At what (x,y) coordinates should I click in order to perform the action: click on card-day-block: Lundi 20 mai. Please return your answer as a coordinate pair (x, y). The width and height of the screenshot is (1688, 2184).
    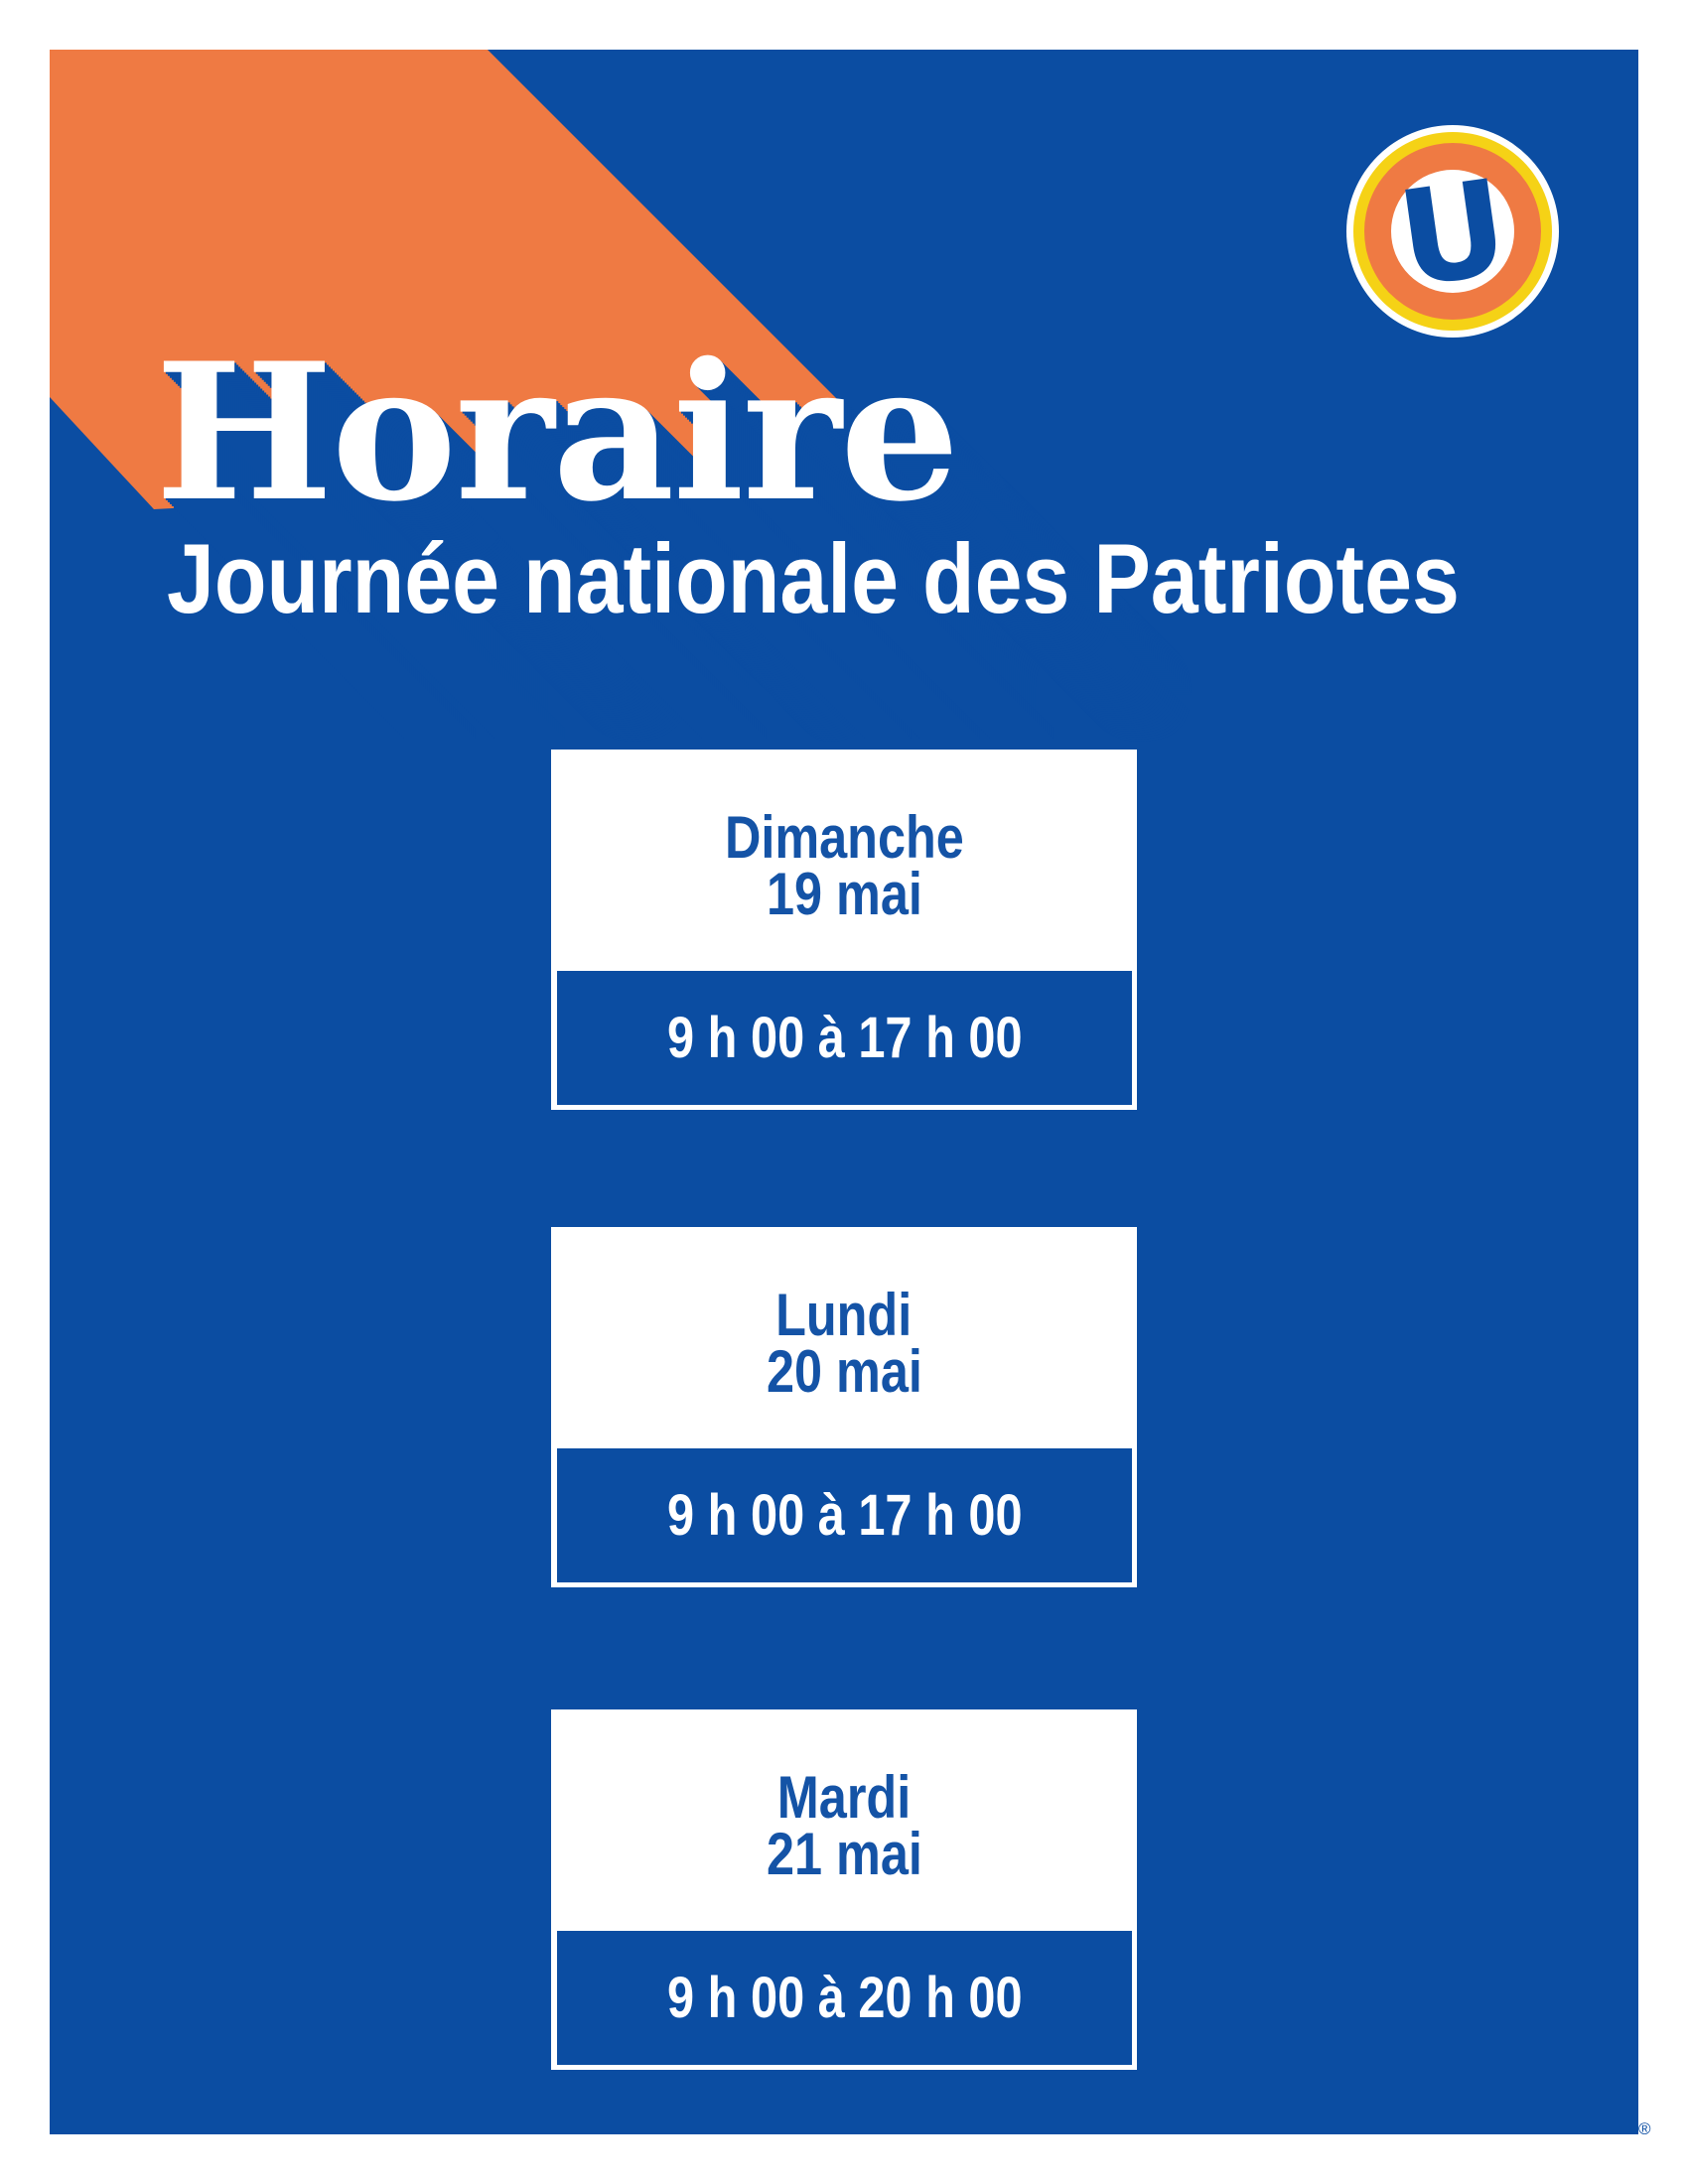
    Looking at the image, I should click on (844, 1337).